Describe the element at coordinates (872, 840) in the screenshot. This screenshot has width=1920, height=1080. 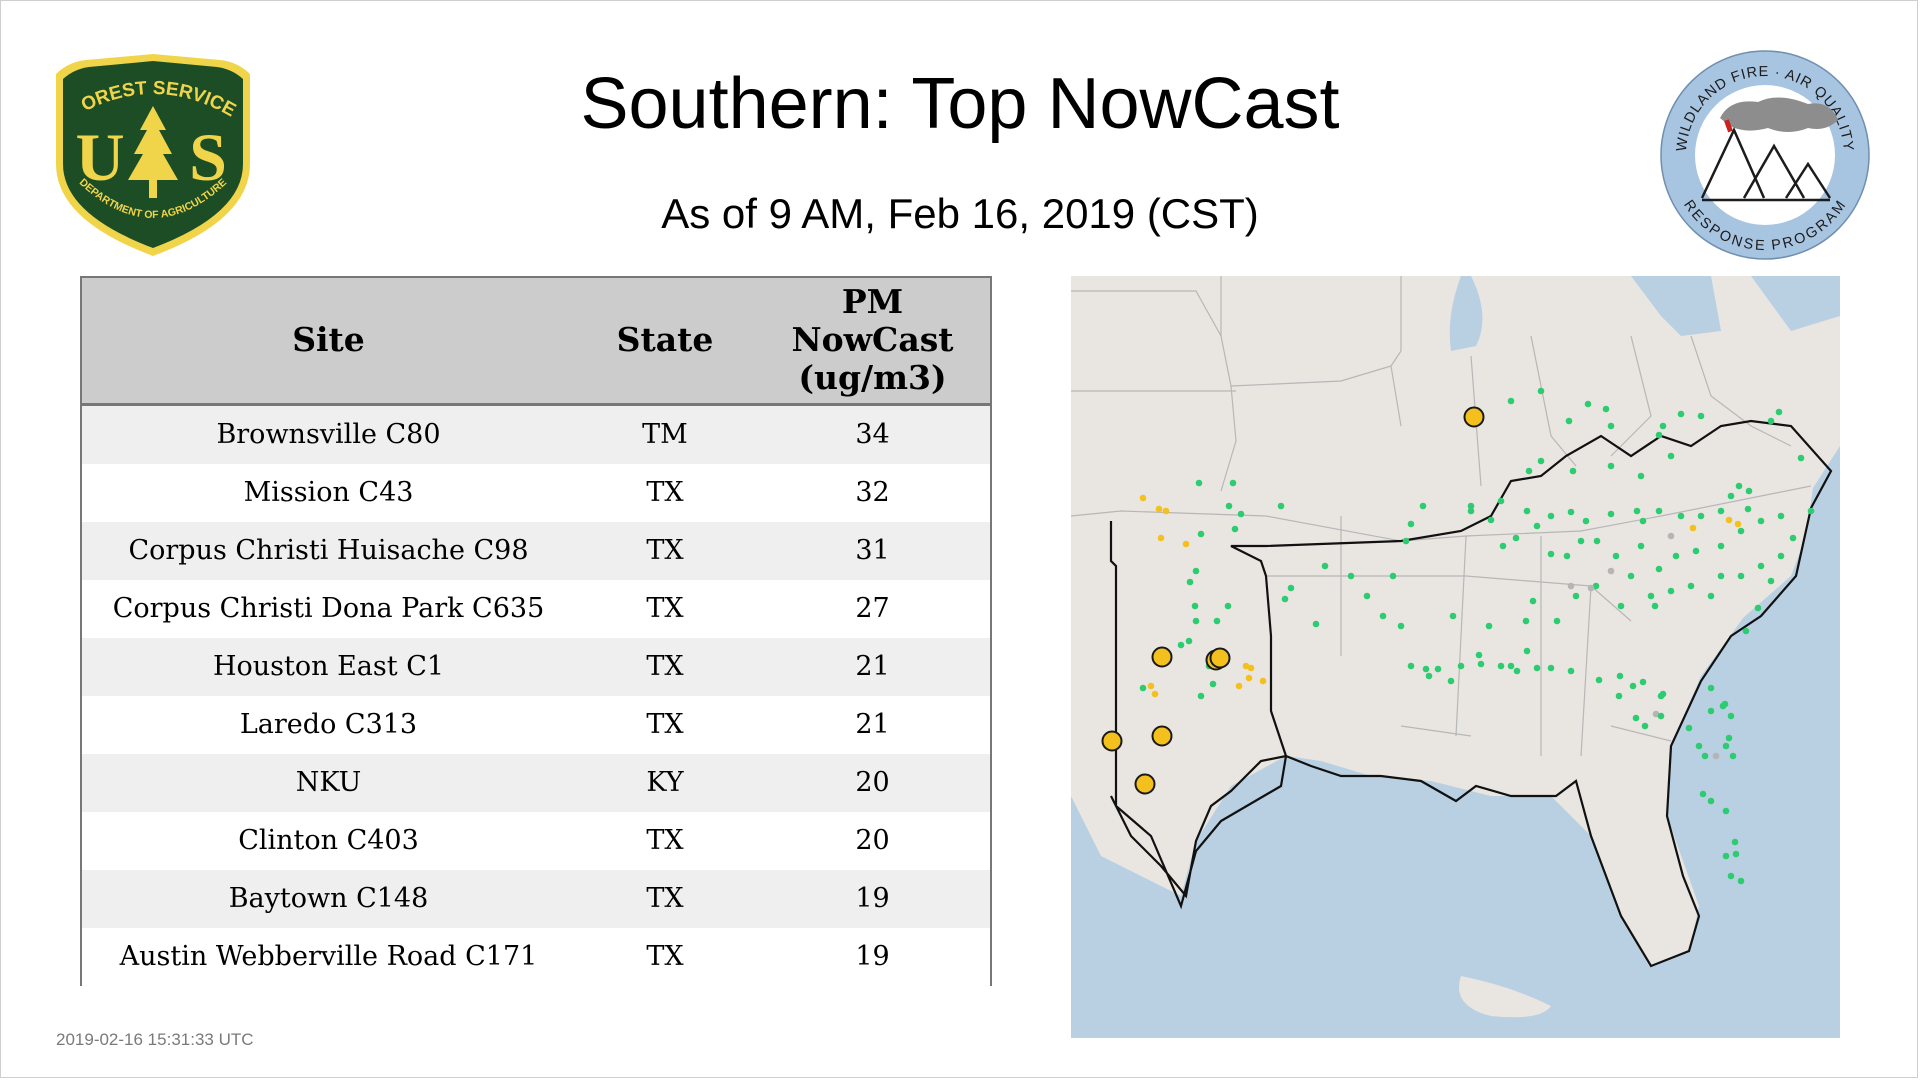
I see `pm-value-cell: 20` at that location.